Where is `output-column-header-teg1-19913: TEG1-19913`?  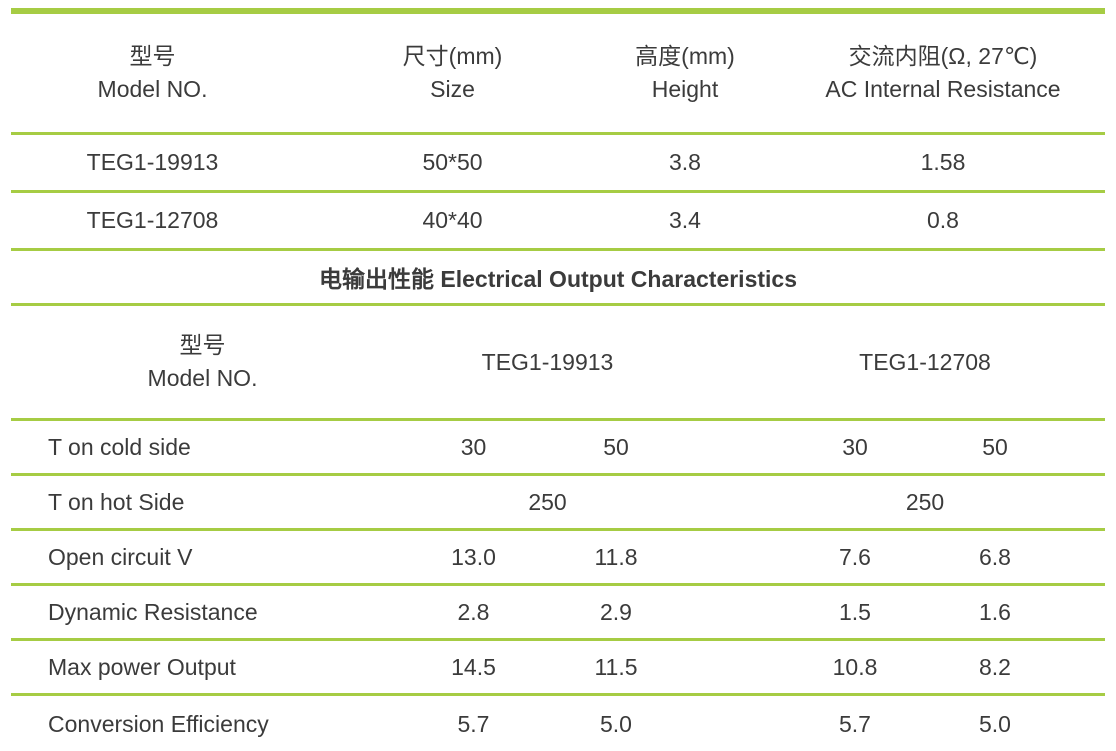
output-column-header-teg1-19913: TEG1-19913 is located at coordinates (547, 361).